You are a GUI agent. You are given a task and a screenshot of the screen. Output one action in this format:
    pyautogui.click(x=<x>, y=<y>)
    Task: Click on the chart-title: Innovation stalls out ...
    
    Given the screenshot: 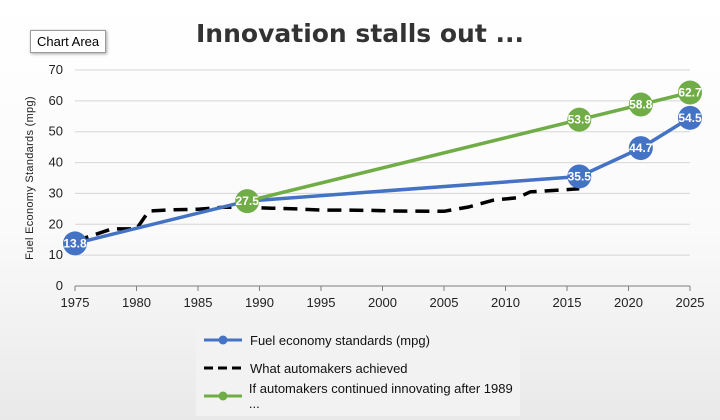 What is the action you would take?
    pyautogui.click(x=360, y=33)
    